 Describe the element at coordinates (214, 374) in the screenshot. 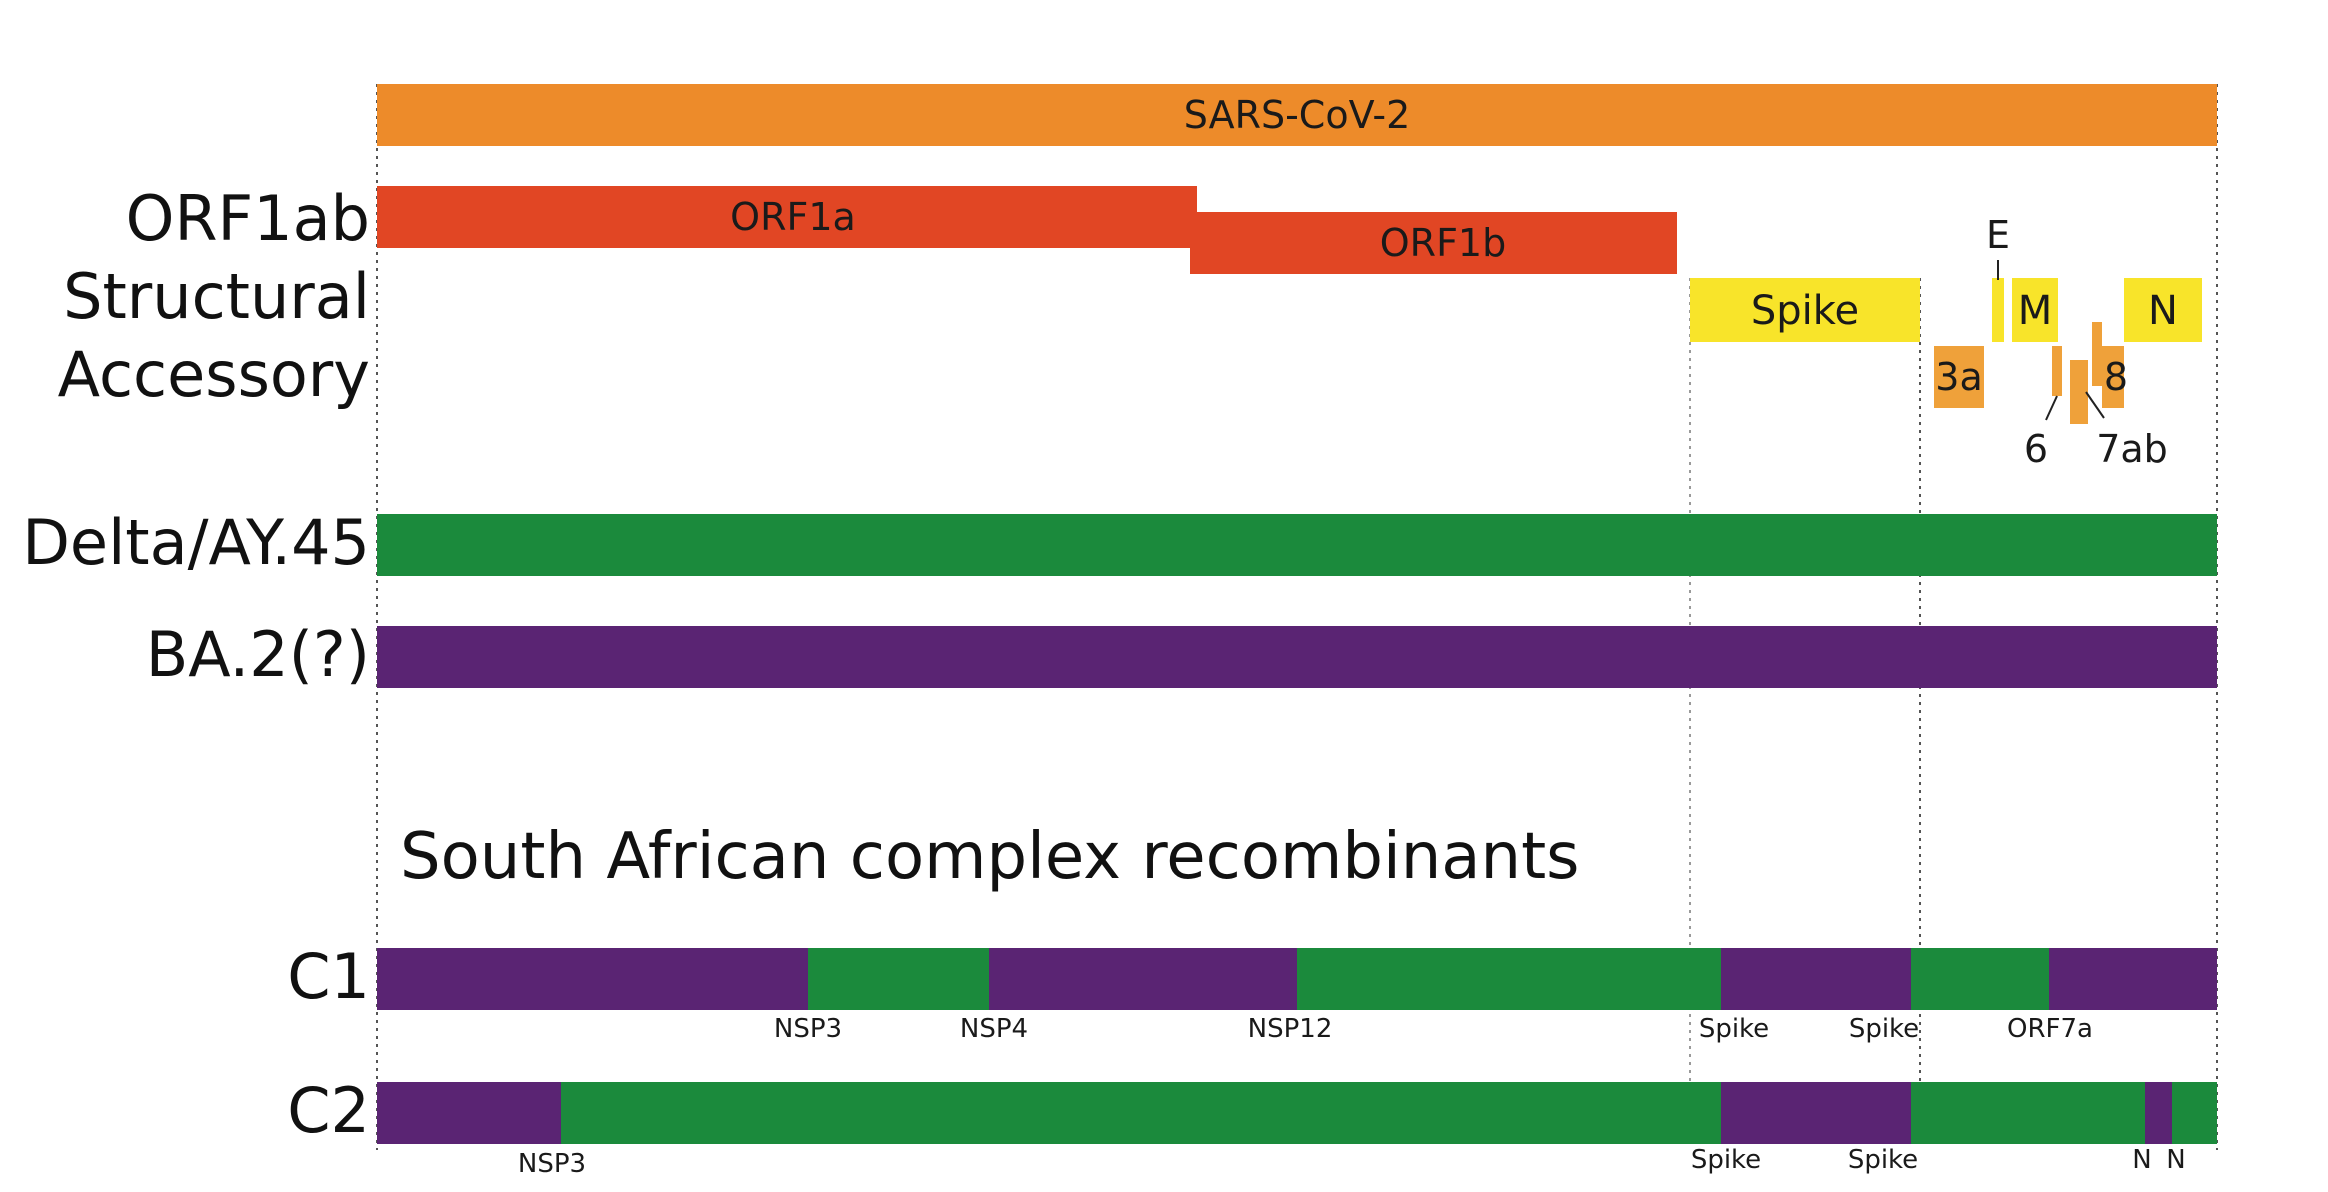

I see `row-label-accessory: Accessory` at that location.